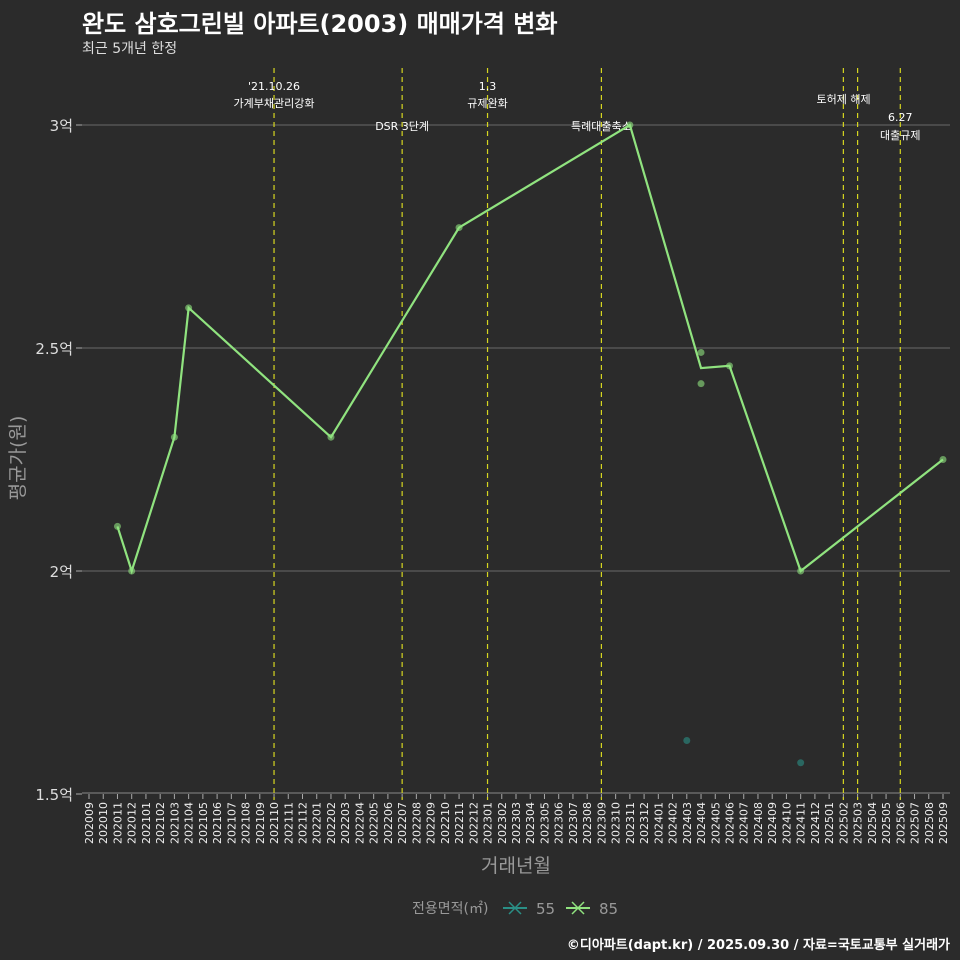 Image resolution: width=960 pixels, height=960 pixels. Describe the element at coordinates (103, 823) in the screenshot. I see `x-tick-label: 202010` at that location.